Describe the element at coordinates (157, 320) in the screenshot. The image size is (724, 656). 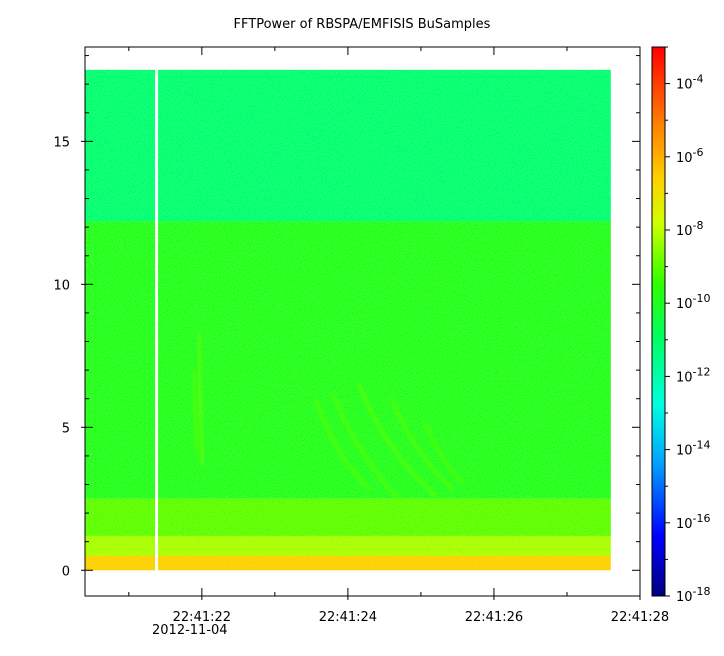
I see `data-gap` at that location.